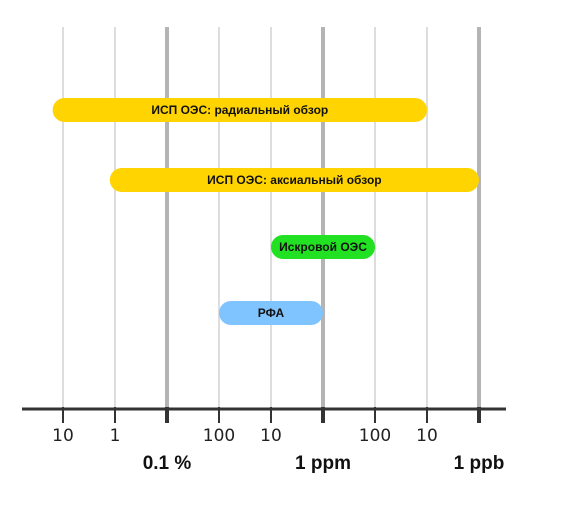 Image resolution: width=565 pixels, height=509 pixels. Describe the element at coordinates (479, 463) in the screenshot. I see `decade-label: 1 ppb` at that location.